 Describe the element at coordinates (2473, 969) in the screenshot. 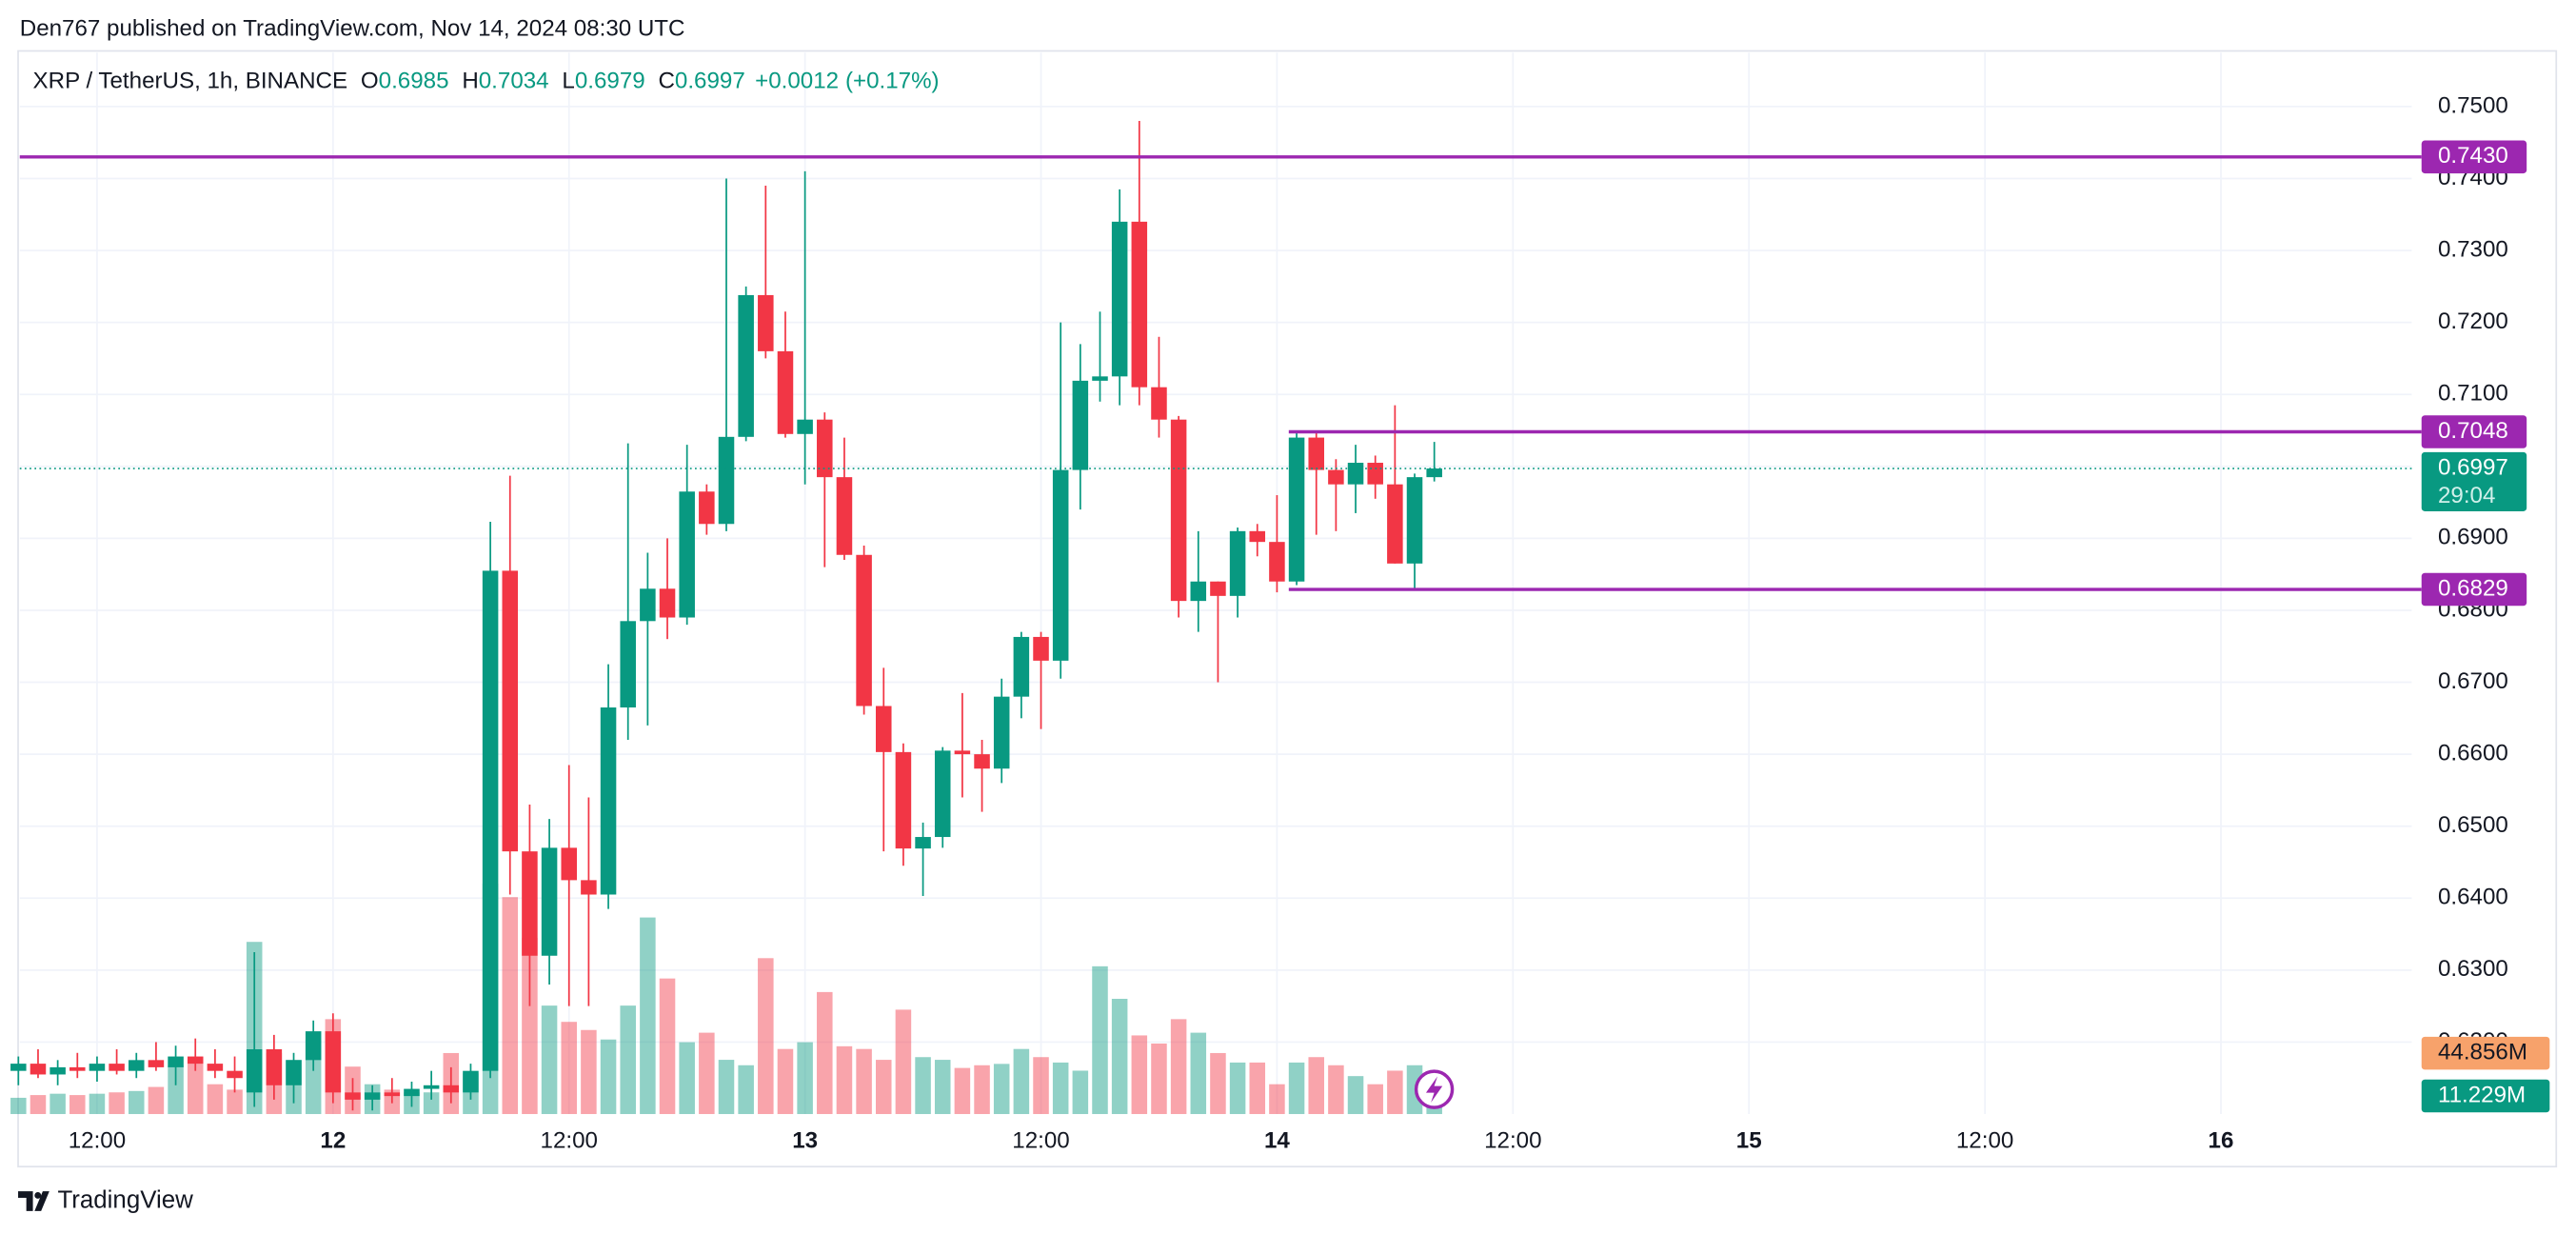

I see `y-tick-label: 0.6300` at that location.